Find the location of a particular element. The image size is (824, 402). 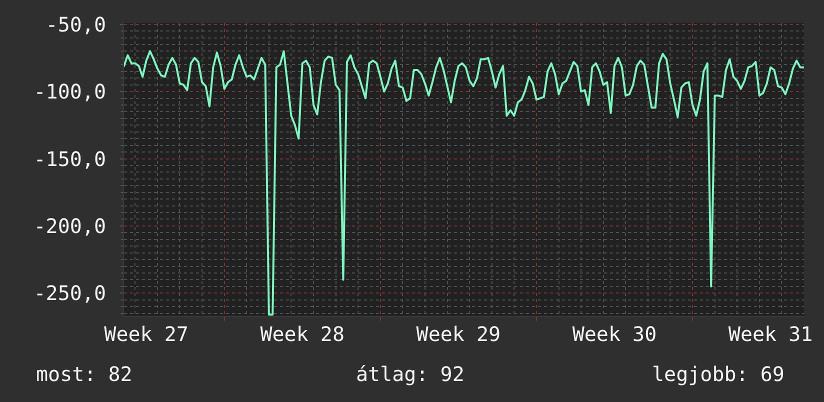

x-tick-label: Week 29 is located at coordinates (458, 334).